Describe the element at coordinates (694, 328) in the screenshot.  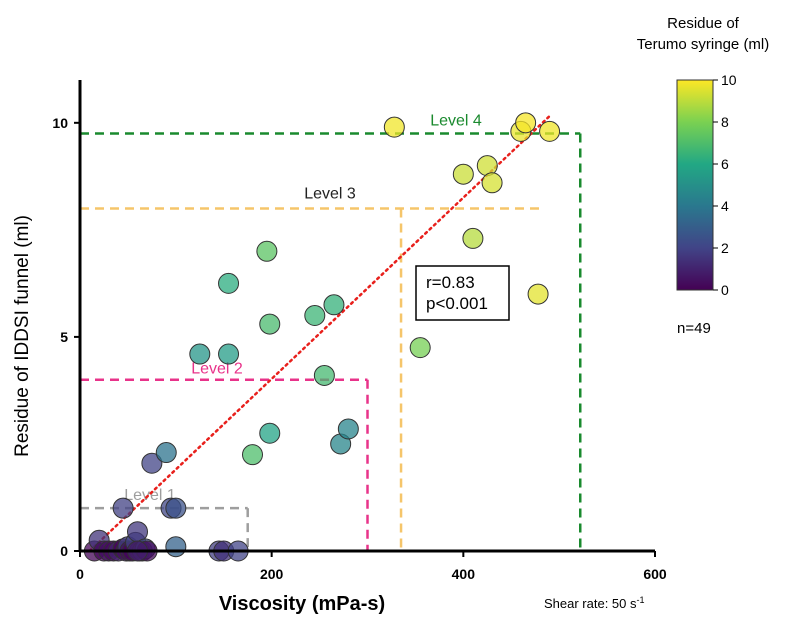
I see `sample-size: n=49` at that location.